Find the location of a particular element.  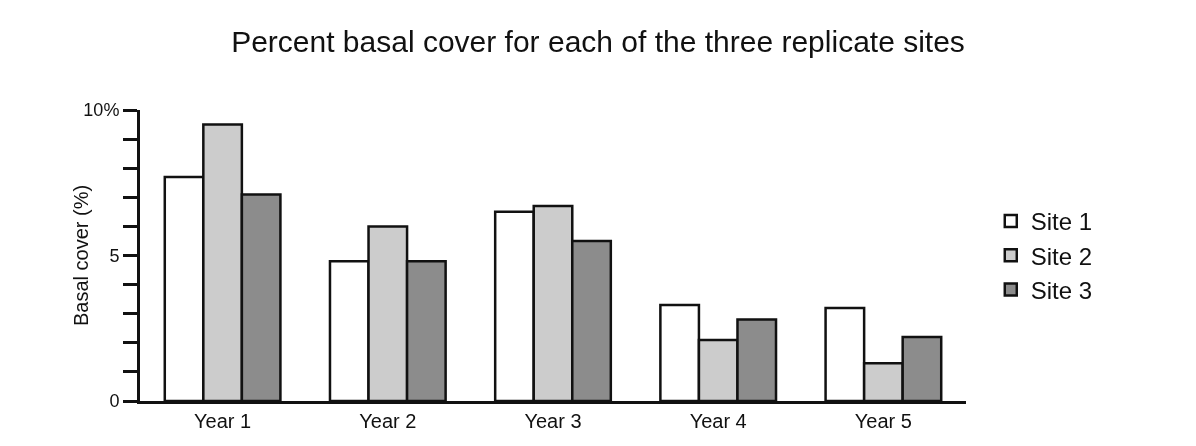

y-axis-title: Basal cover (%) is located at coordinates (81, 255).